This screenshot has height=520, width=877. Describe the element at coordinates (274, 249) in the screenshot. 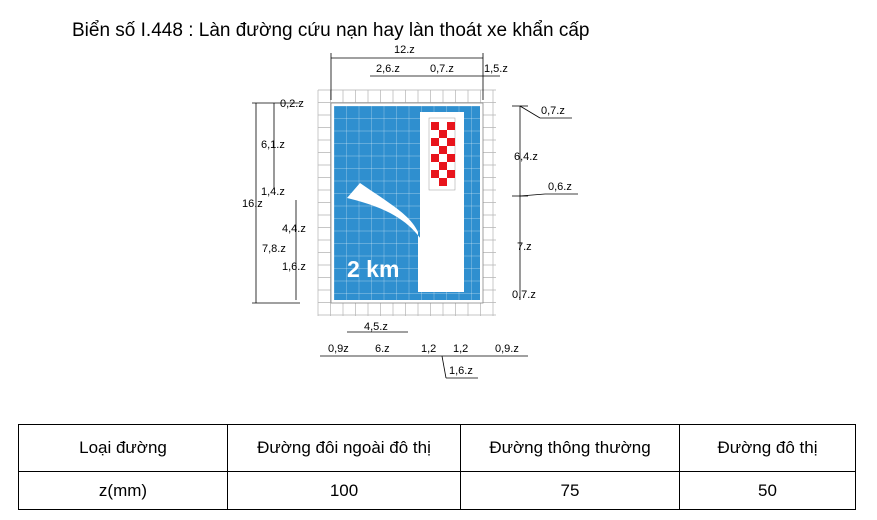

I see `dim-left-lower2: 7,8.z` at that location.